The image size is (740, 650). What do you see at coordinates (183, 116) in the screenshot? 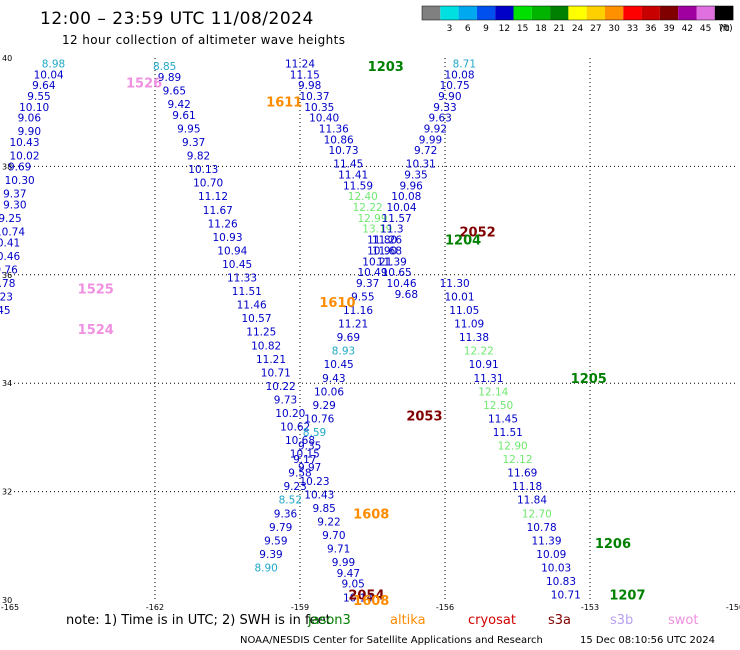
I see `wave-height-value: 9.61` at bounding box center [183, 116].